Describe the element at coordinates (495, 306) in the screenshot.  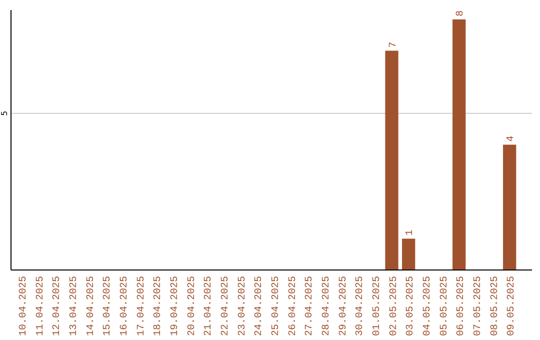
I see `x-tick-label: 08.05.2025` at that location.